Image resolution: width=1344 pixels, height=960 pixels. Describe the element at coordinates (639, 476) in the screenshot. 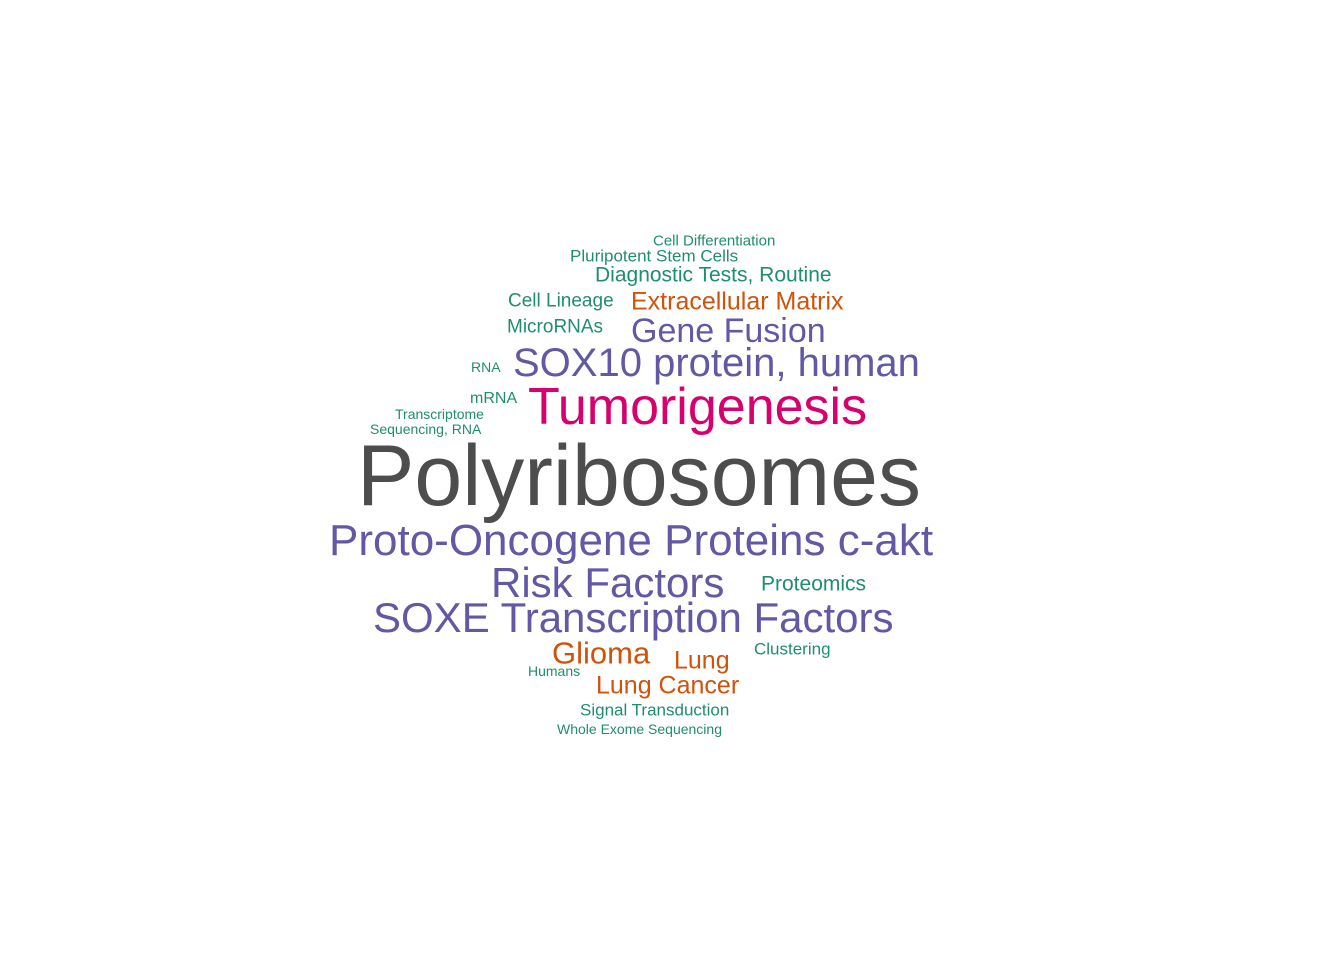

I see `word-polyribosomes: Polyribosomes` at that location.